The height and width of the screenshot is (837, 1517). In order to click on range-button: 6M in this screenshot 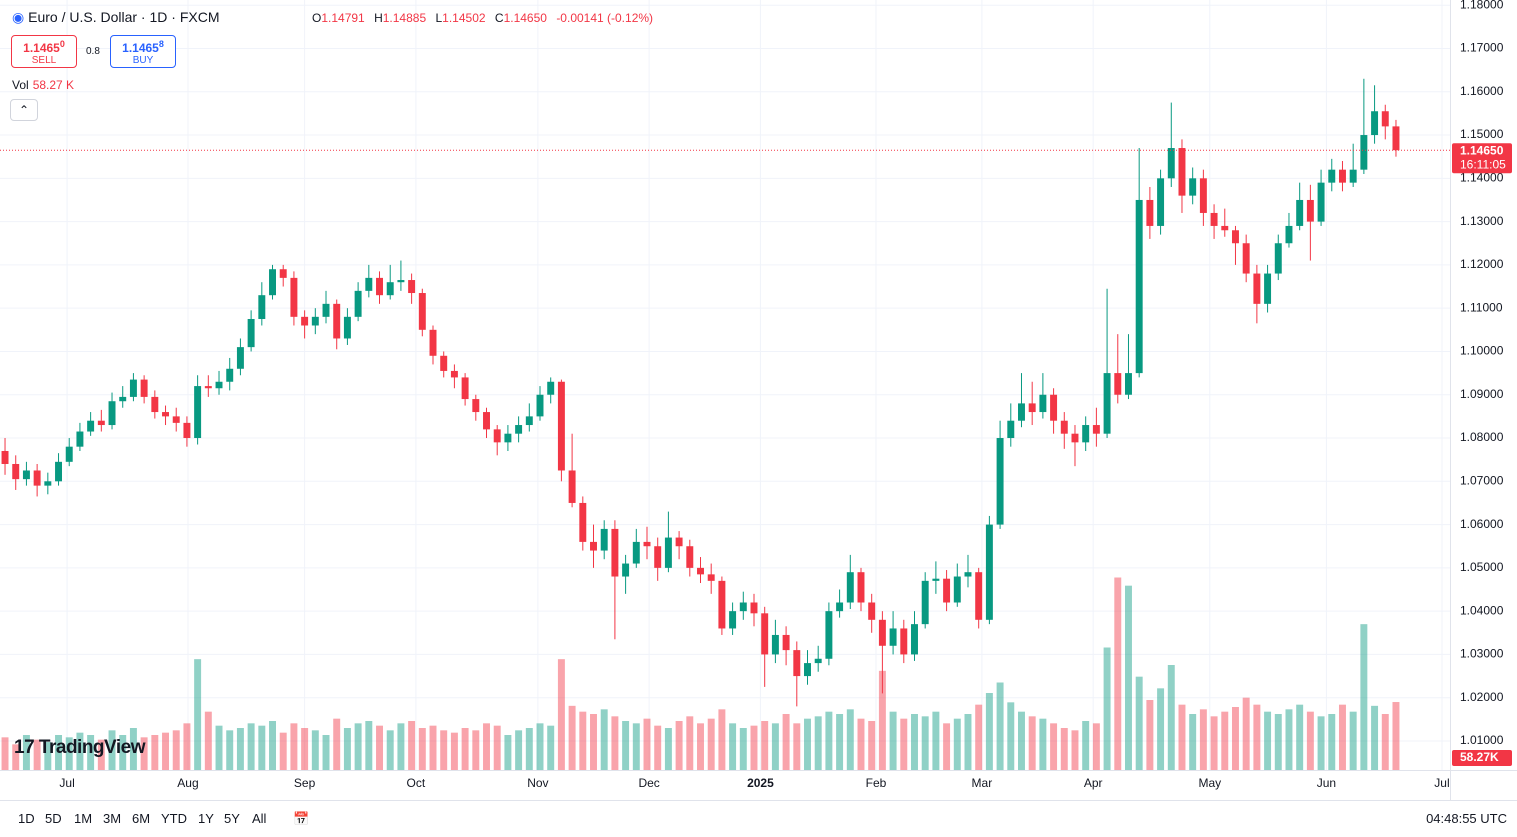, I will do `click(141, 818)`.